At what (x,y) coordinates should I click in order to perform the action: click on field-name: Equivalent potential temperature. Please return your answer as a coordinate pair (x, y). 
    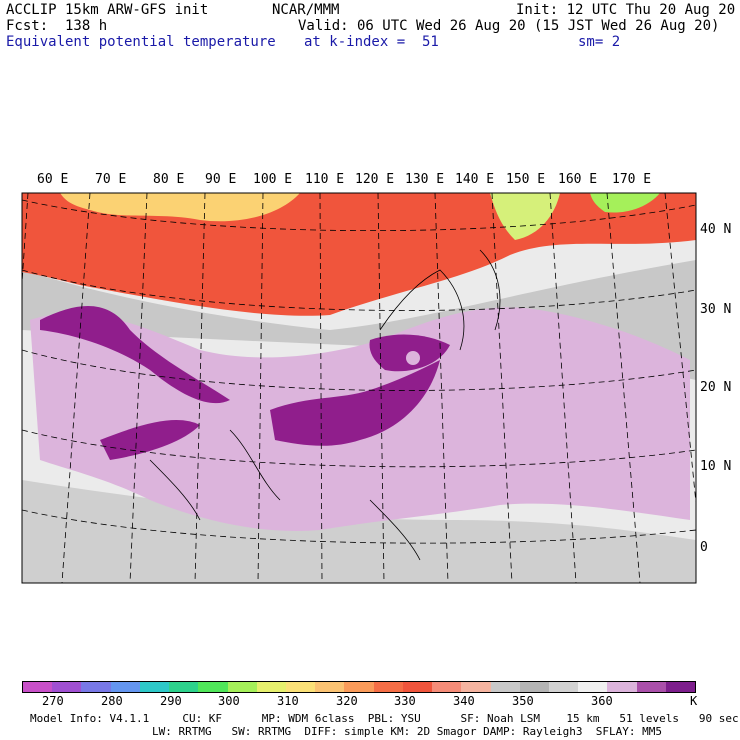
    Looking at the image, I should click on (141, 42).